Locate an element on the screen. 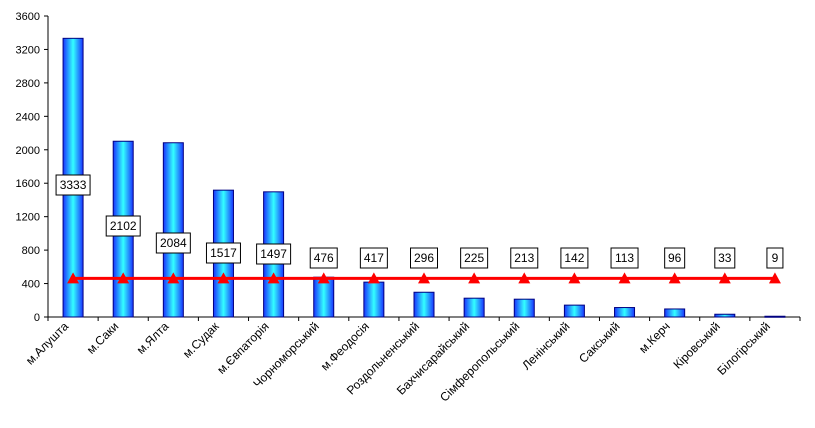 The width and height of the screenshot is (815, 428). x-category-label: м.Ялта is located at coordinates (153, 338).